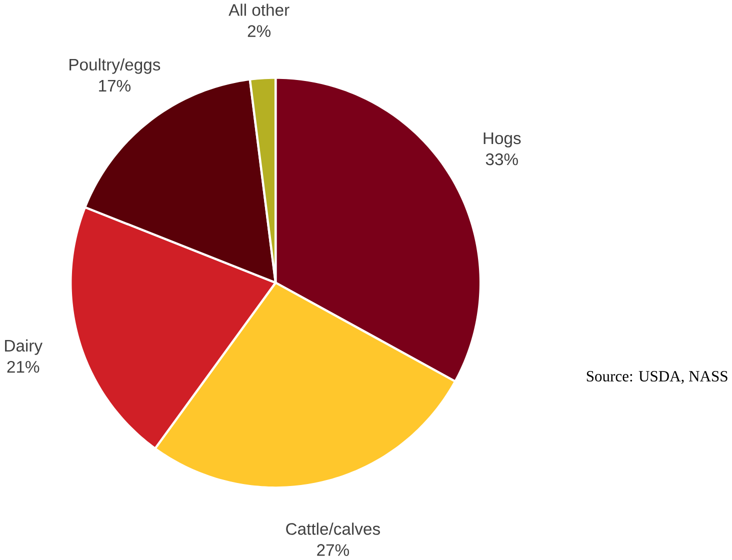 This screenshot has width=732, height=560. What do you see at coordinates (333, 550) in the screenshot?
I see `data-label: 27%` at bounding box center [333, 550].